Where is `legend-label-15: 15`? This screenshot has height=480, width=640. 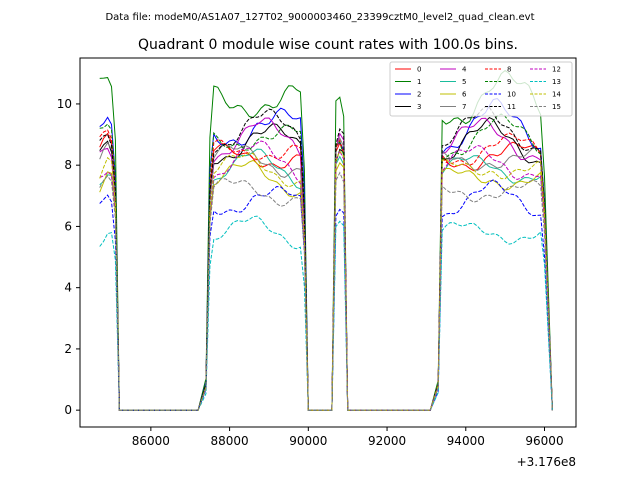
legend-label-15: 15 is located at coordinates (556, 107).